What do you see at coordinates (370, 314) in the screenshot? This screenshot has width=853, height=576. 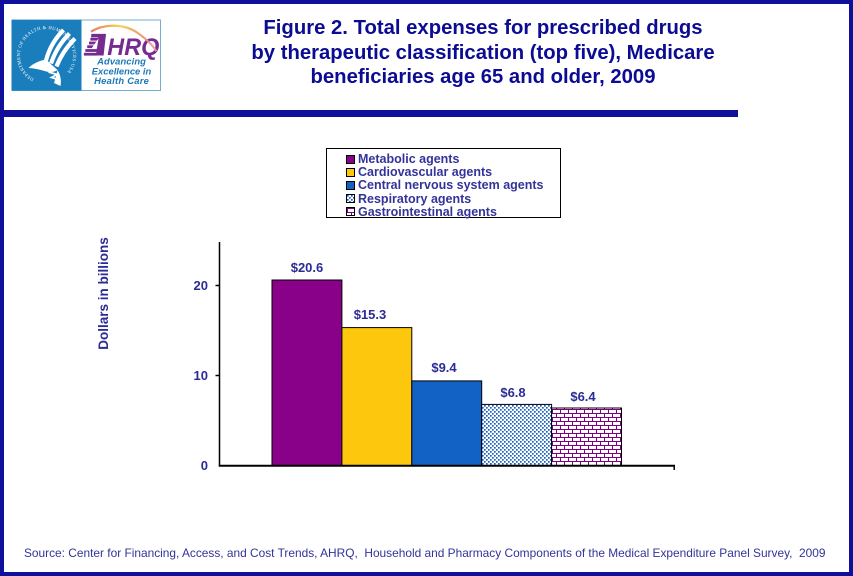 I see `svg-text: $15.3` at bounding box center [370, 314].